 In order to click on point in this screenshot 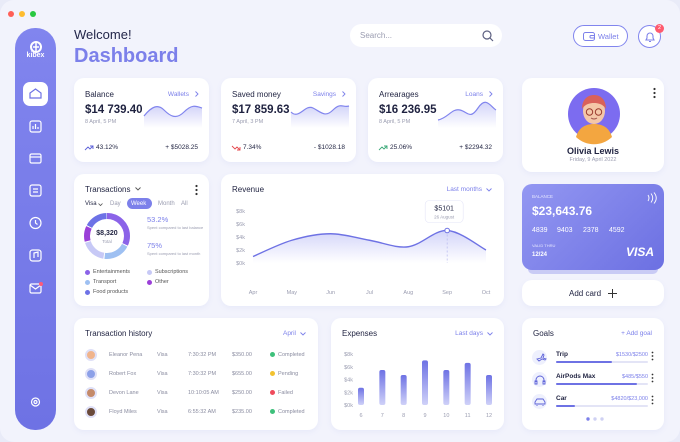, I will do `click(447, 230)`.